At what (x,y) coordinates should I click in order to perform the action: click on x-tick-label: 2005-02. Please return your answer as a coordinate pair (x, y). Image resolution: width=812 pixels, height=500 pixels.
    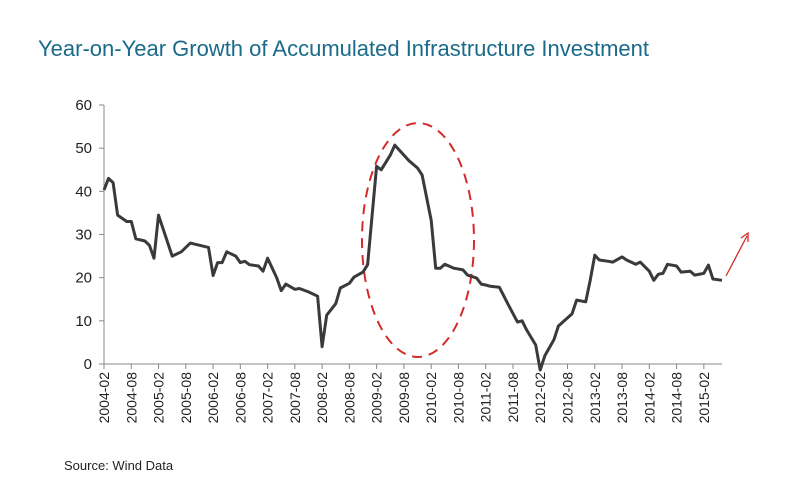
    Looking at the image, I should click on (159, 398).